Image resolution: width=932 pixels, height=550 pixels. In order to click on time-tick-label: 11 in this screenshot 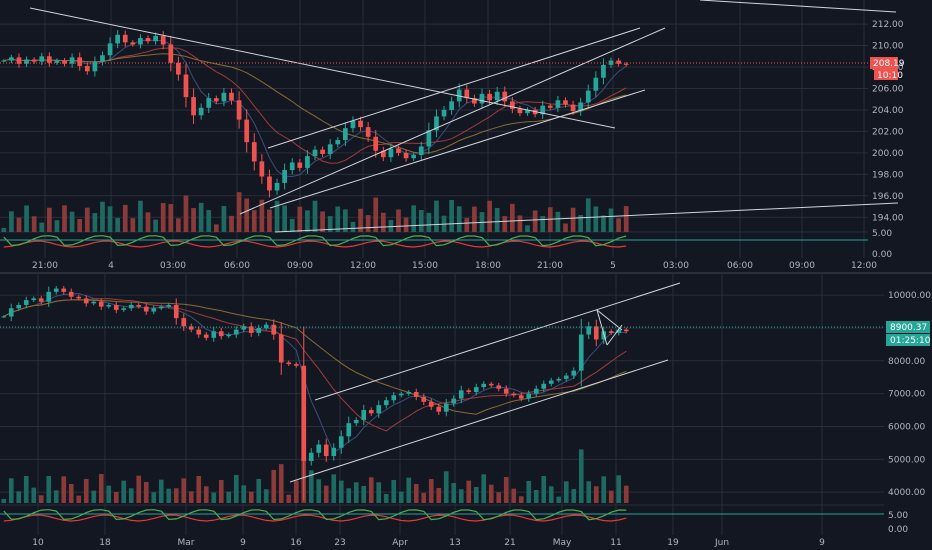, I will do `click(615, 543)`.